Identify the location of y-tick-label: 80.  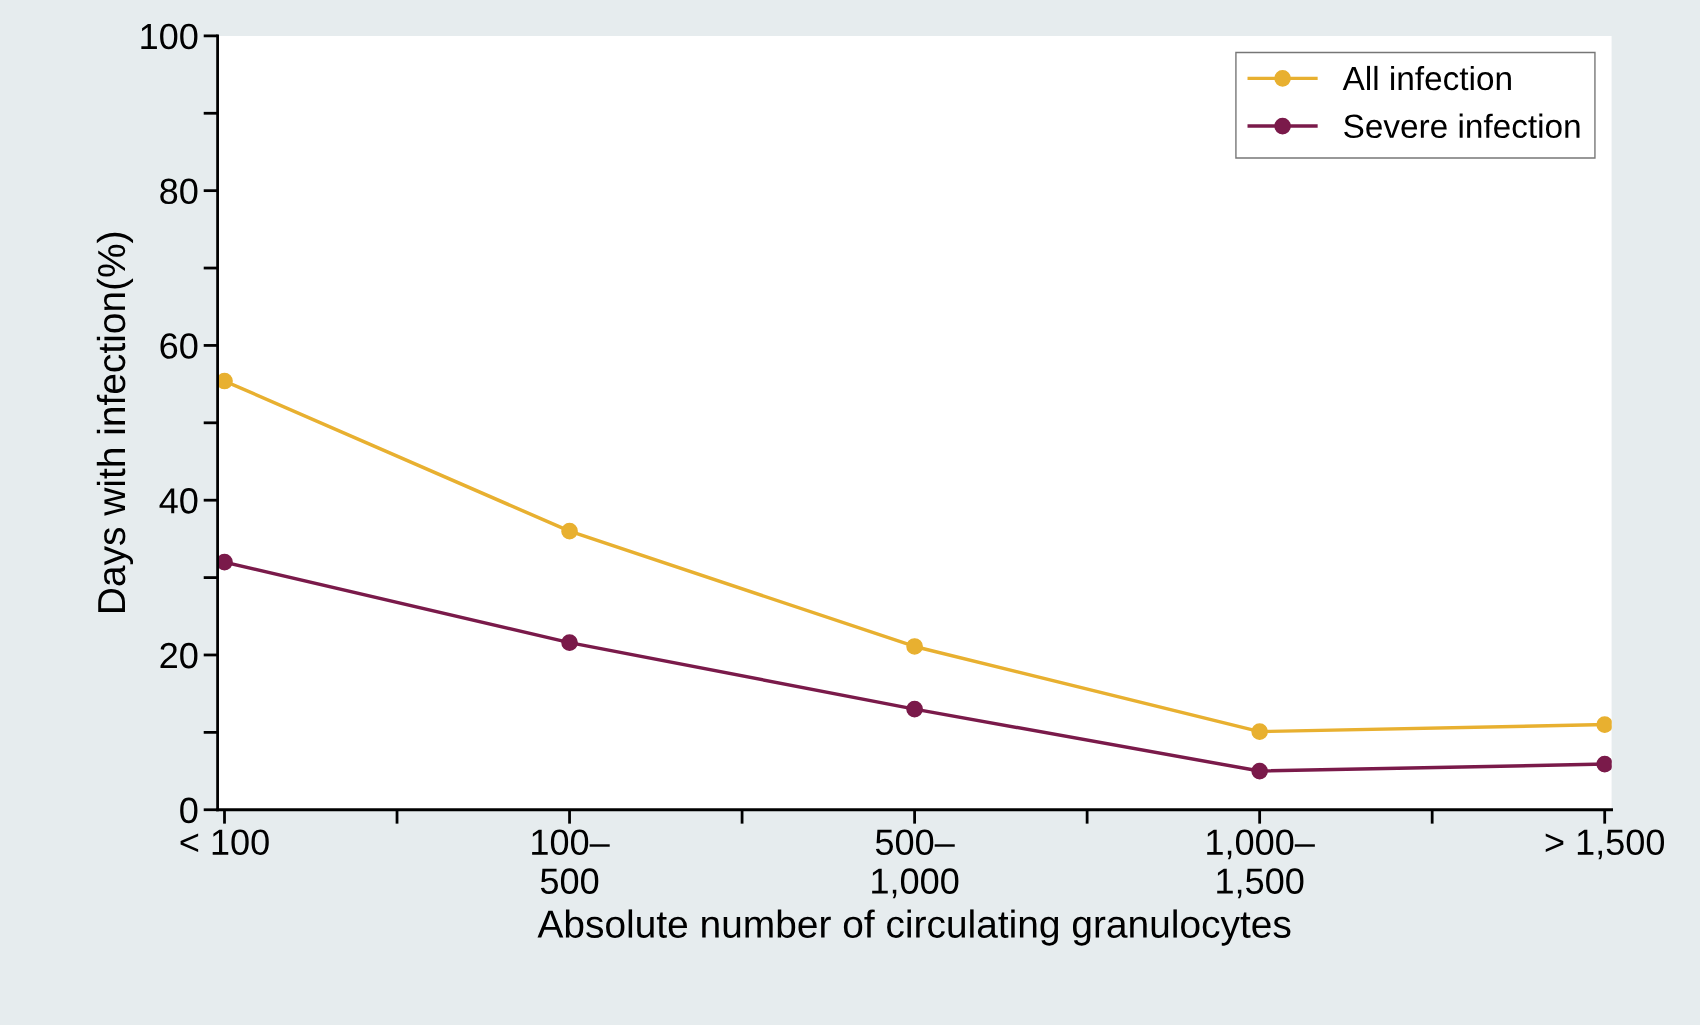
(179, 191).